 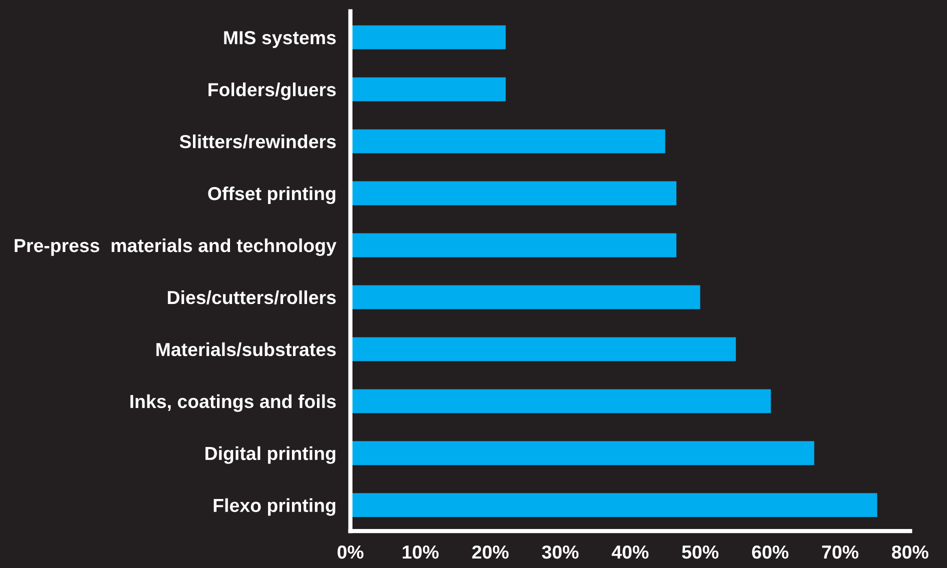 I want to click on x-tick-label: 80%, so click(x=910, y=552).